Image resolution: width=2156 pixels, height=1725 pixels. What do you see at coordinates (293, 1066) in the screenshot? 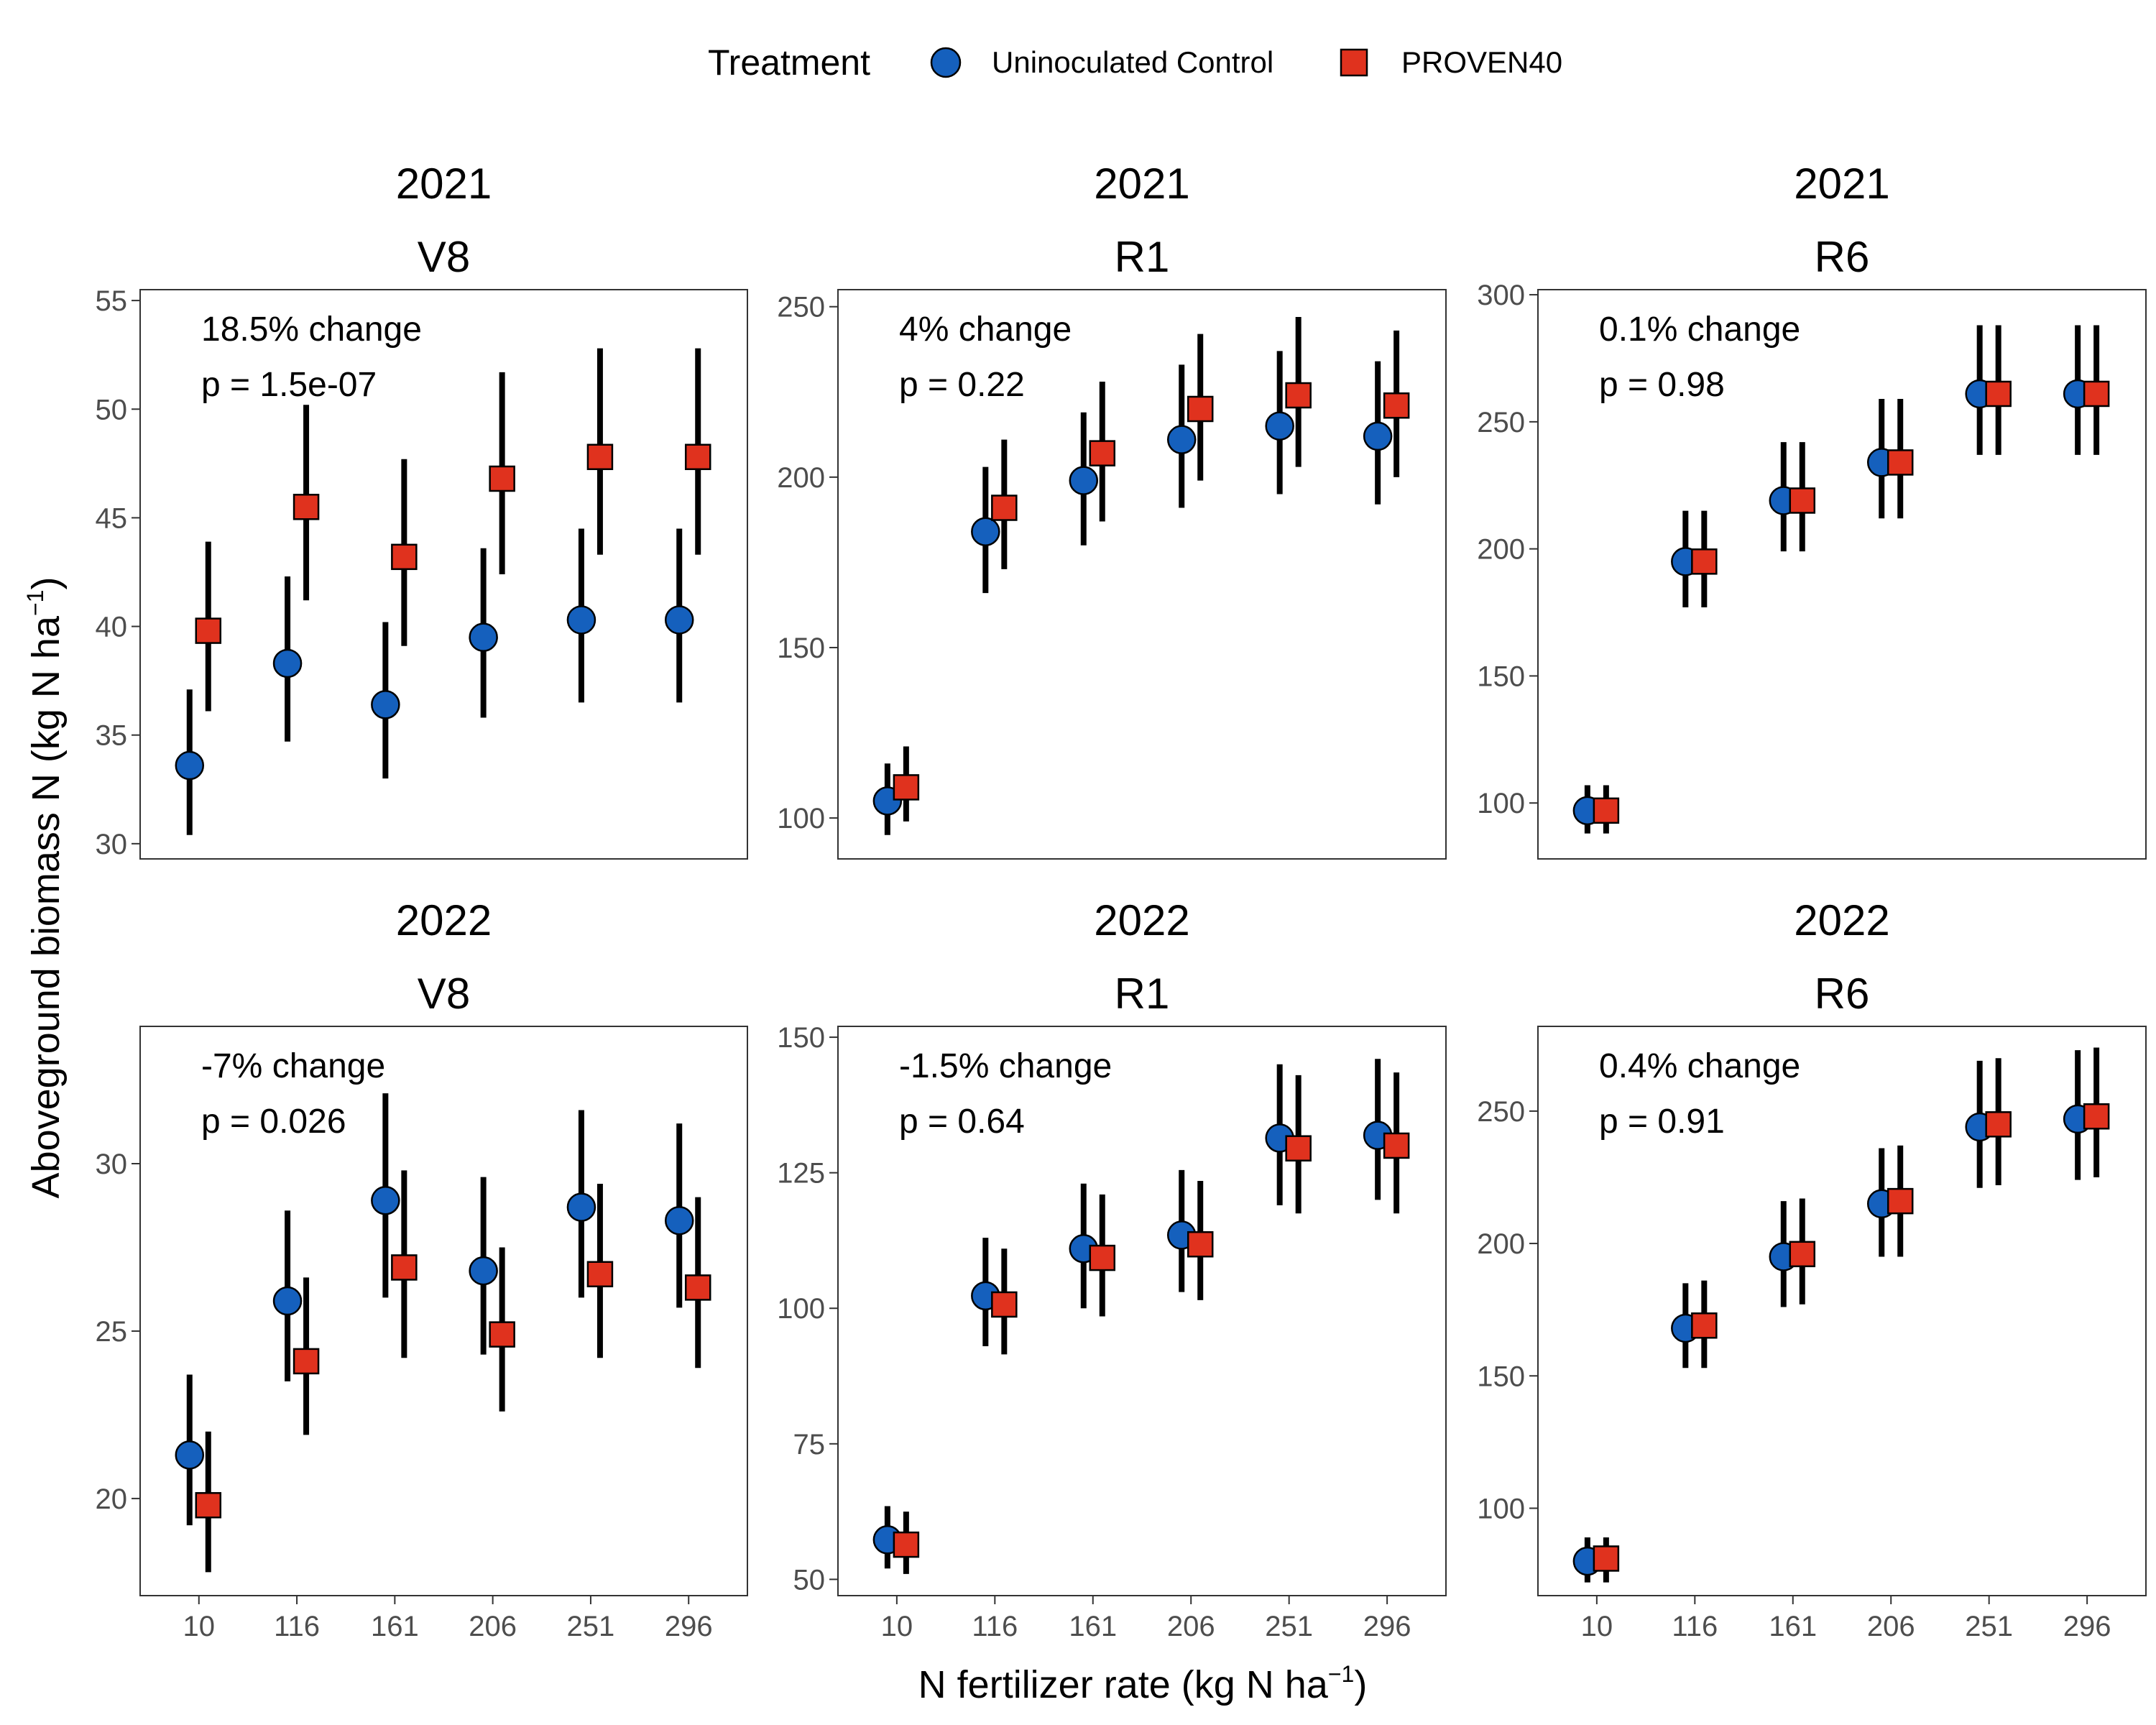
I see `annotation-change: -7% change` at bounding box center [293, 1066].